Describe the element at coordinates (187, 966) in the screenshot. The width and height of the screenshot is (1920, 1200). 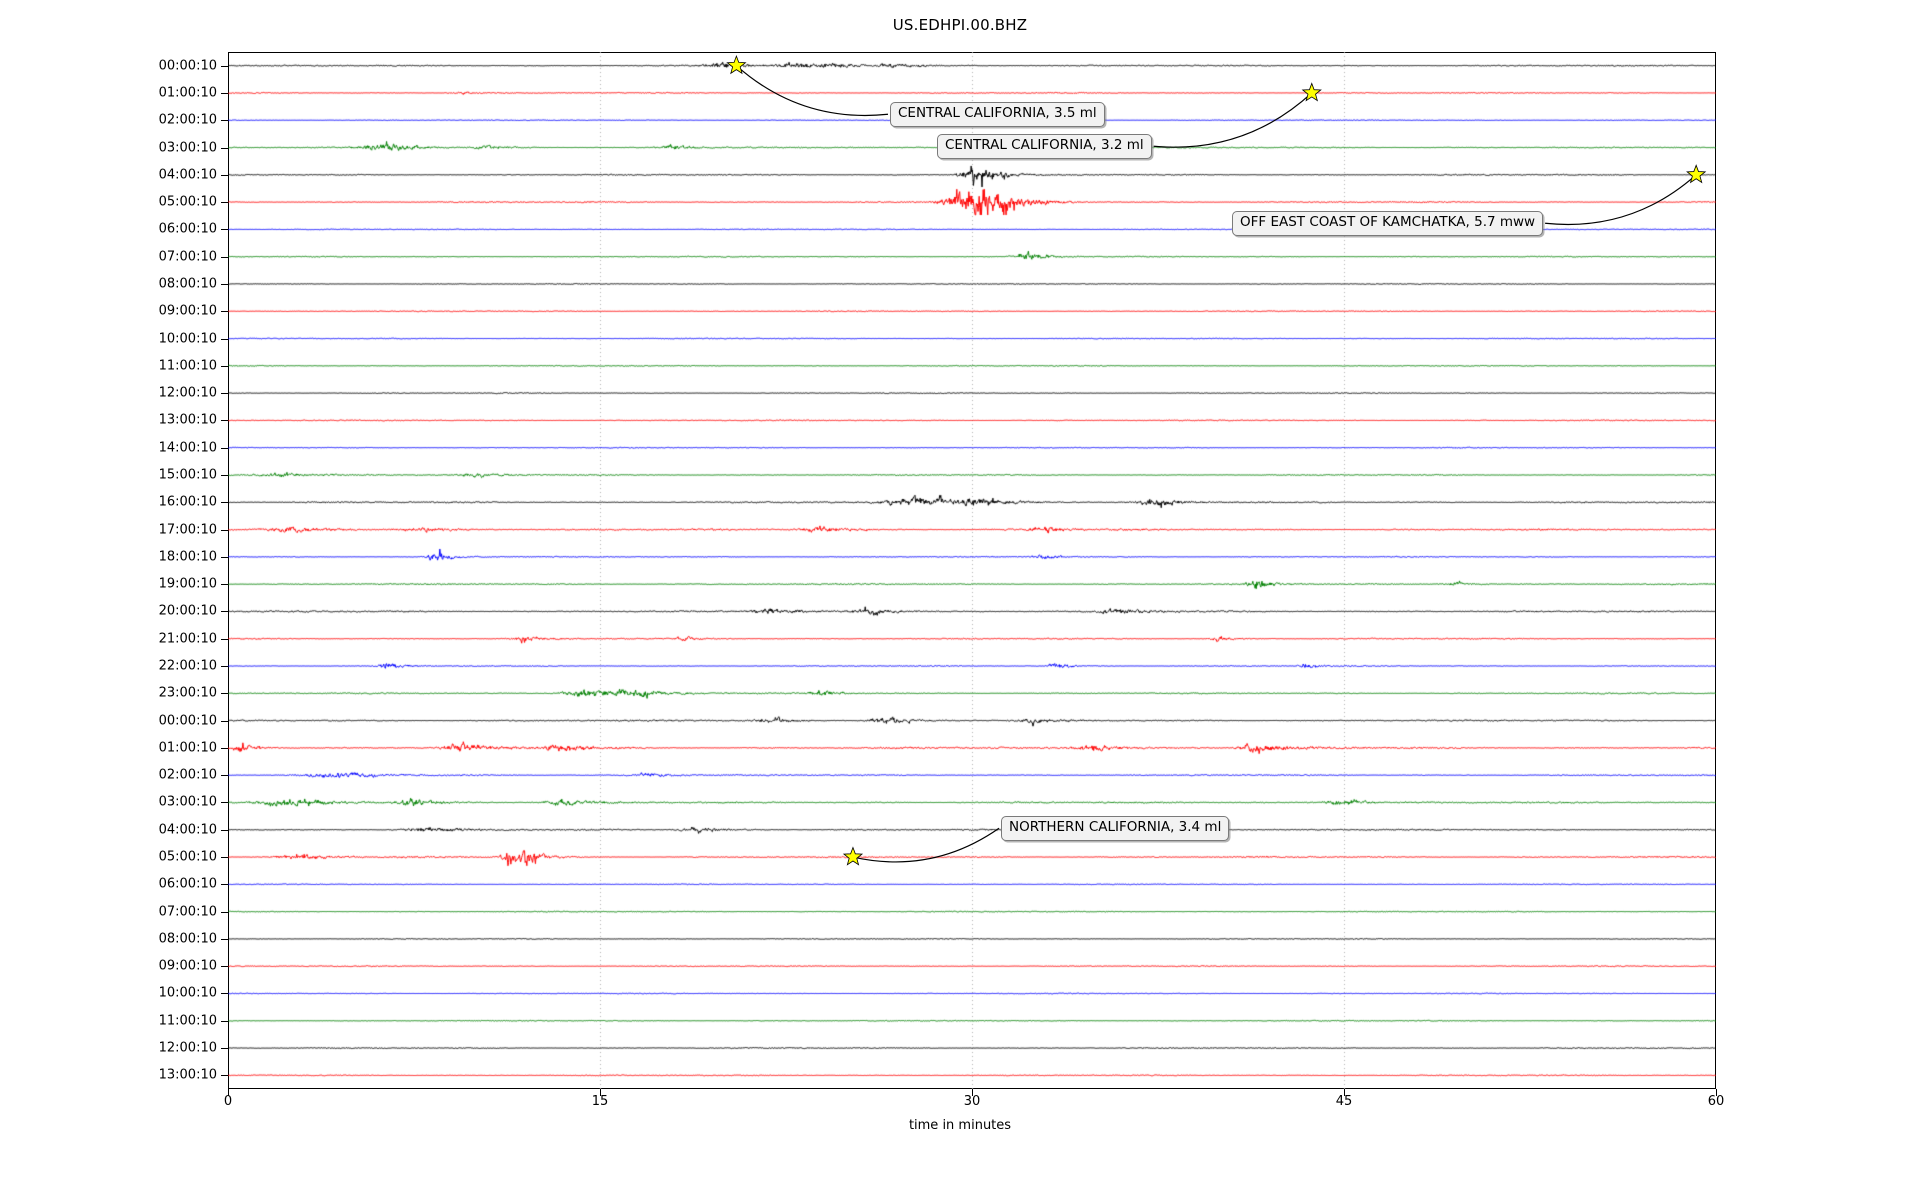
I see `y-tick-label-33: 09:00:10` at that location.